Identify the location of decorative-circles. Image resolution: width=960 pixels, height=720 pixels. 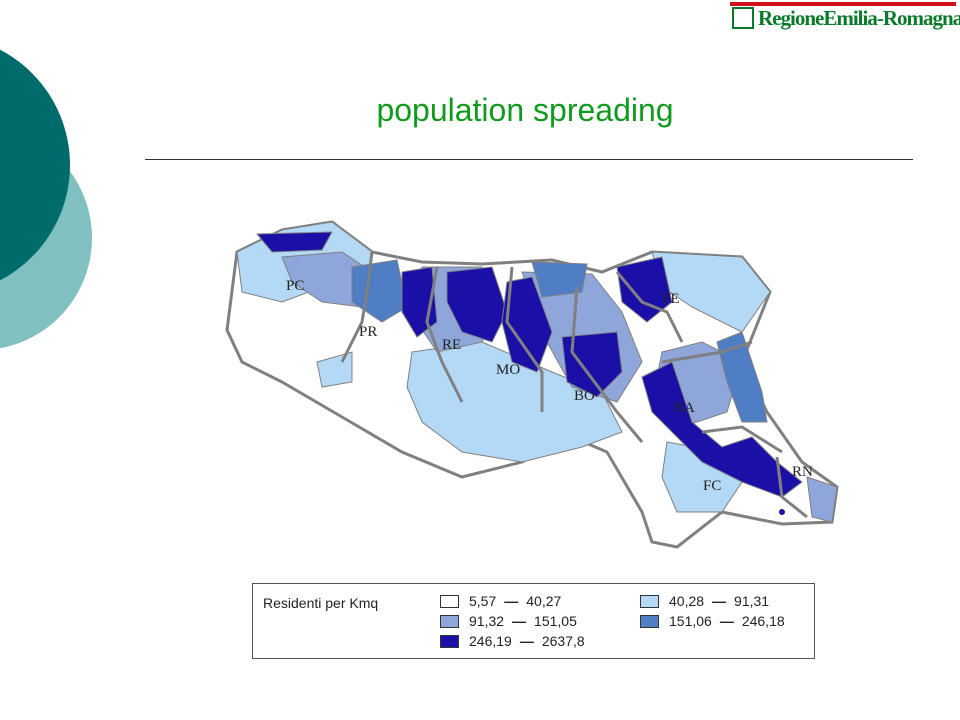
(46, 199).